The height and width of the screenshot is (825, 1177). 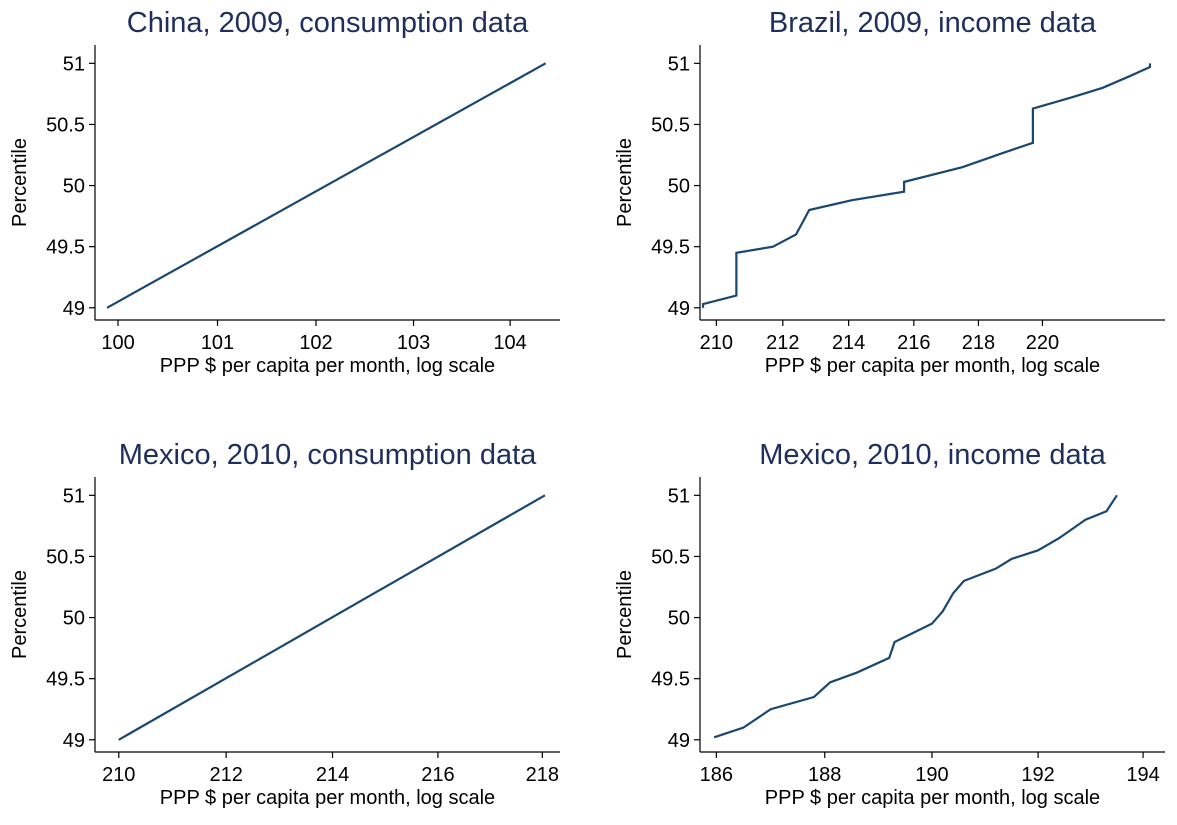 I want to click on x-tick-label: 104, so click(x=509, y=343).